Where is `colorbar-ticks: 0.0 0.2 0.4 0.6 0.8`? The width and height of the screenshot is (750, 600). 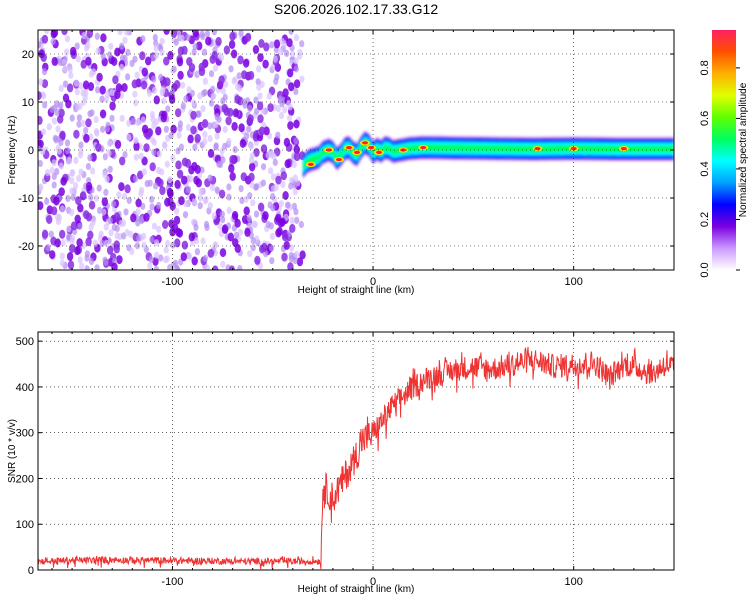
colorbar-ticks: 0.0 0.2 0.4 0.6 0.8 is located at coordinates (719, 169).